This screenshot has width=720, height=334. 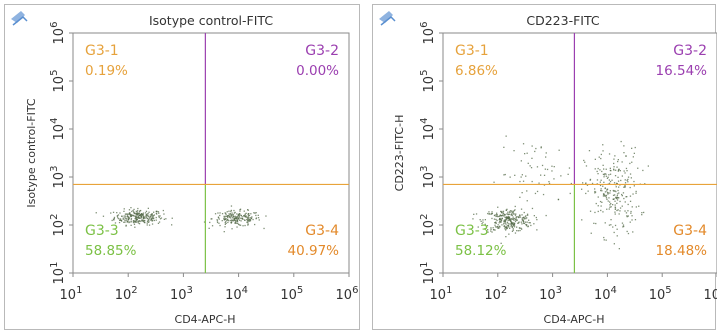 What do you see at coordinates (682, 251) in the screenshot?
I see `quadrant-percent: 18.48%` at bounding box center [682, 251].